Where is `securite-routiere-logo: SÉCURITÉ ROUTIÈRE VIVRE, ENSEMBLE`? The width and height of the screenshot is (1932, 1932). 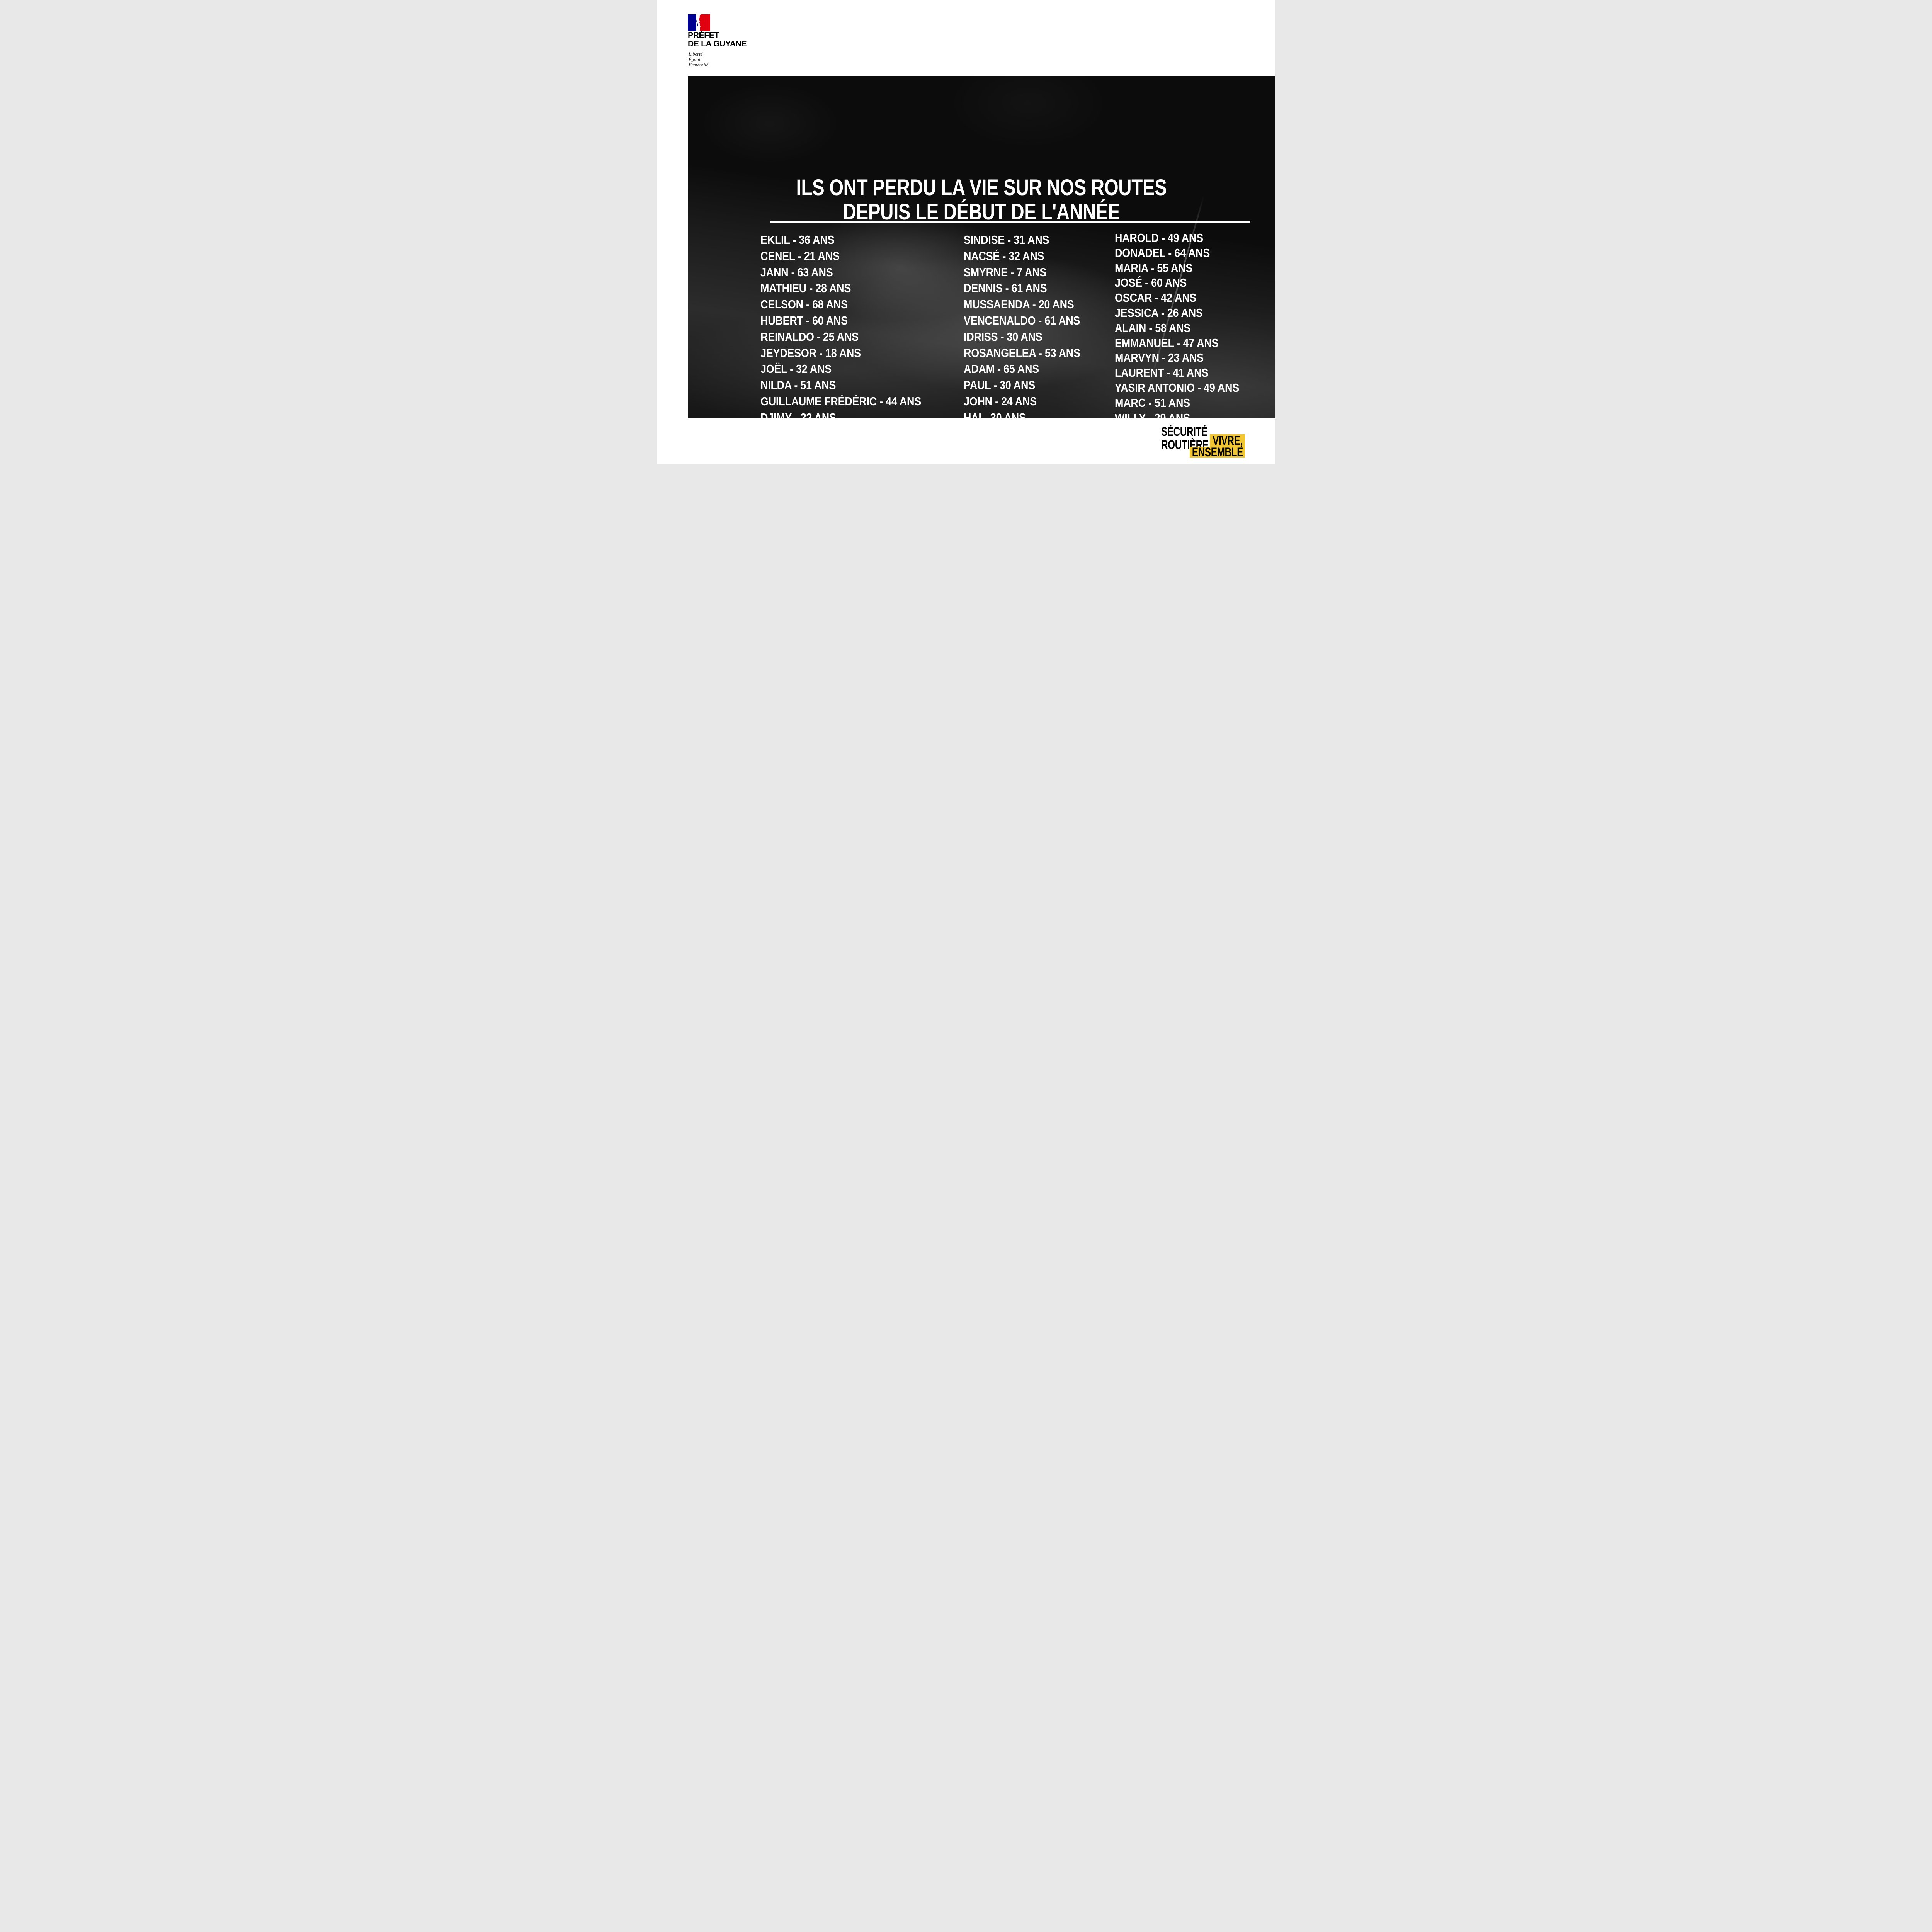
securite-routiere-logo: SÉCURITÉ ROUTIÈRE VIVRE, ENSEMBLE is located at coordinates (1204, 443).